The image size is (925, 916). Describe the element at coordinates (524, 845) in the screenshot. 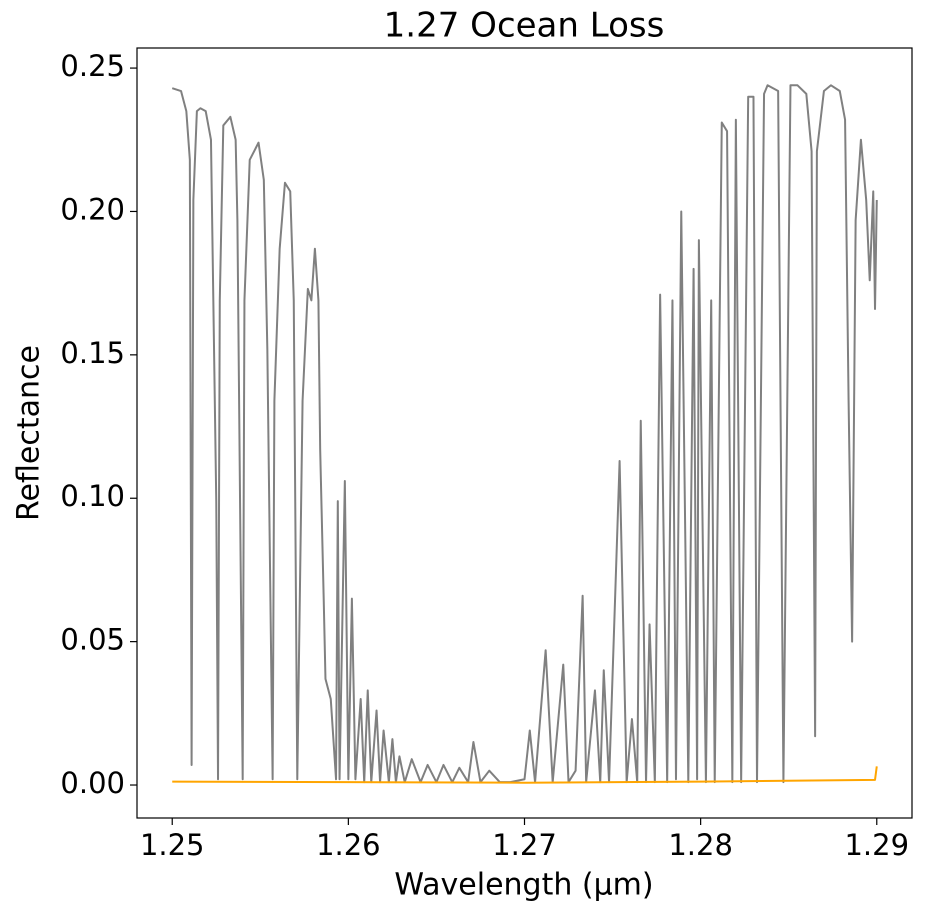

I see `x-tick-label: 1.27` at that location.